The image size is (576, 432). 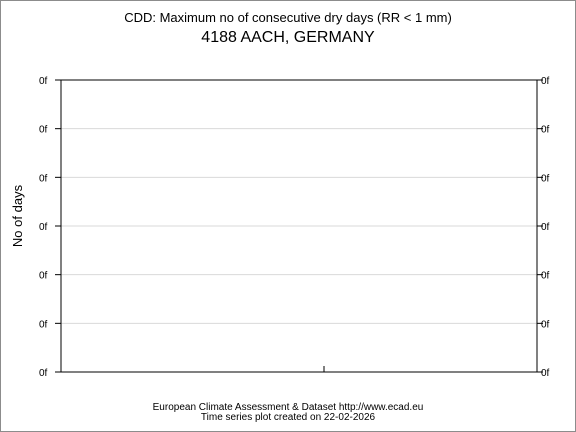 What do you see at coordinates (17, 215) in the screenshot?
I see `y-axis-label: No of days` at bounding box center [17, 215].